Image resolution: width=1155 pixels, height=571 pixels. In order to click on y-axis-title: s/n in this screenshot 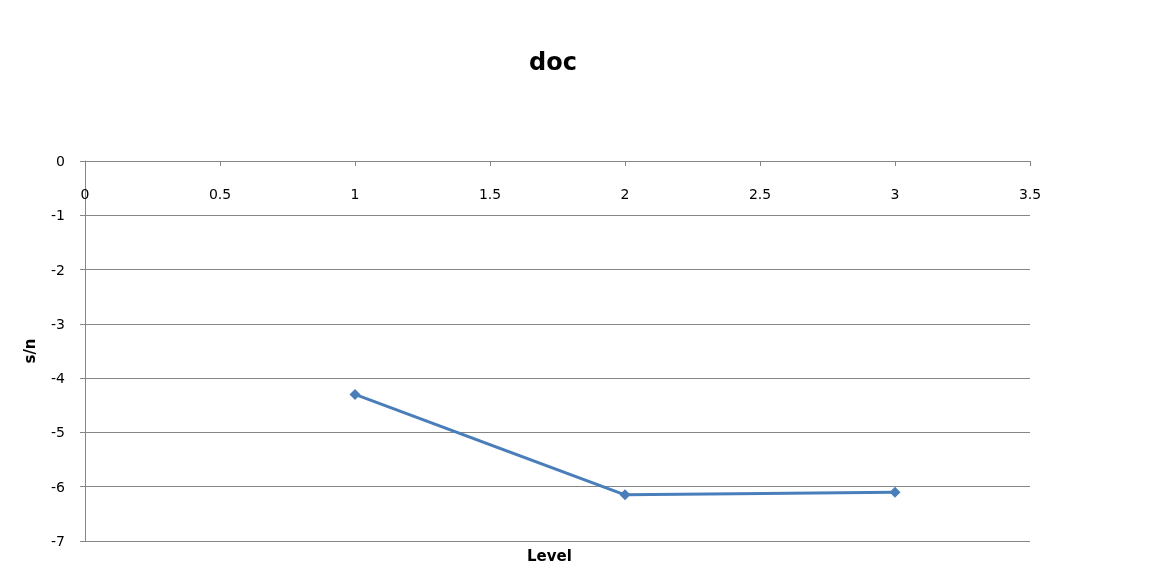, I will do `click(29, 351)`.